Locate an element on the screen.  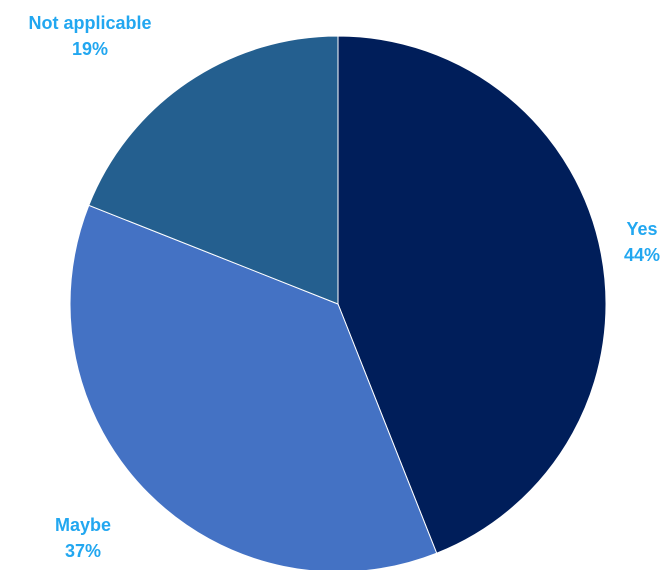
slice-label-not-applicable-value: 19% is located at coordinates (90, 49).